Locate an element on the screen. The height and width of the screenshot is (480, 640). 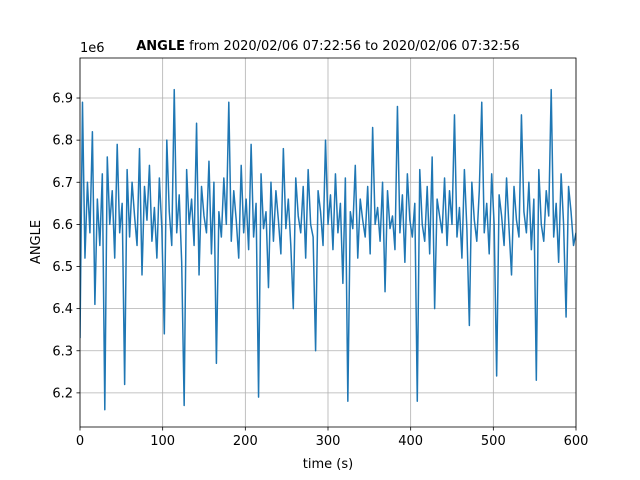
y-tick-label: 6.7 is located at coordinates (62, 183).